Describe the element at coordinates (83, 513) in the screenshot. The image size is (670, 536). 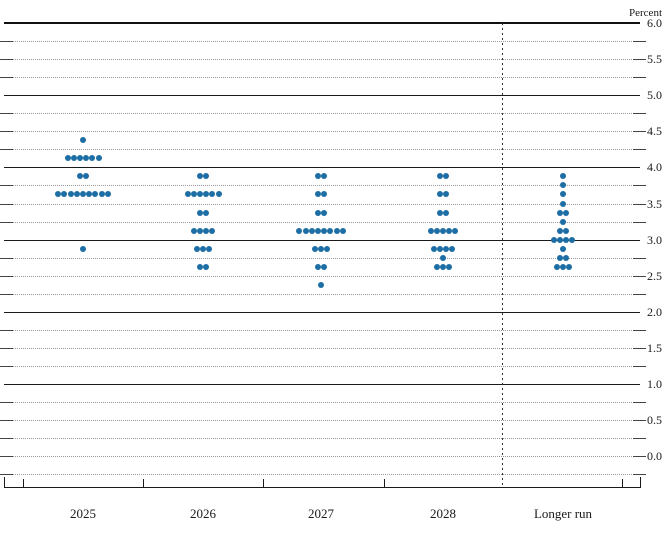
I see `x-axis-category-label: 2025` at that location.